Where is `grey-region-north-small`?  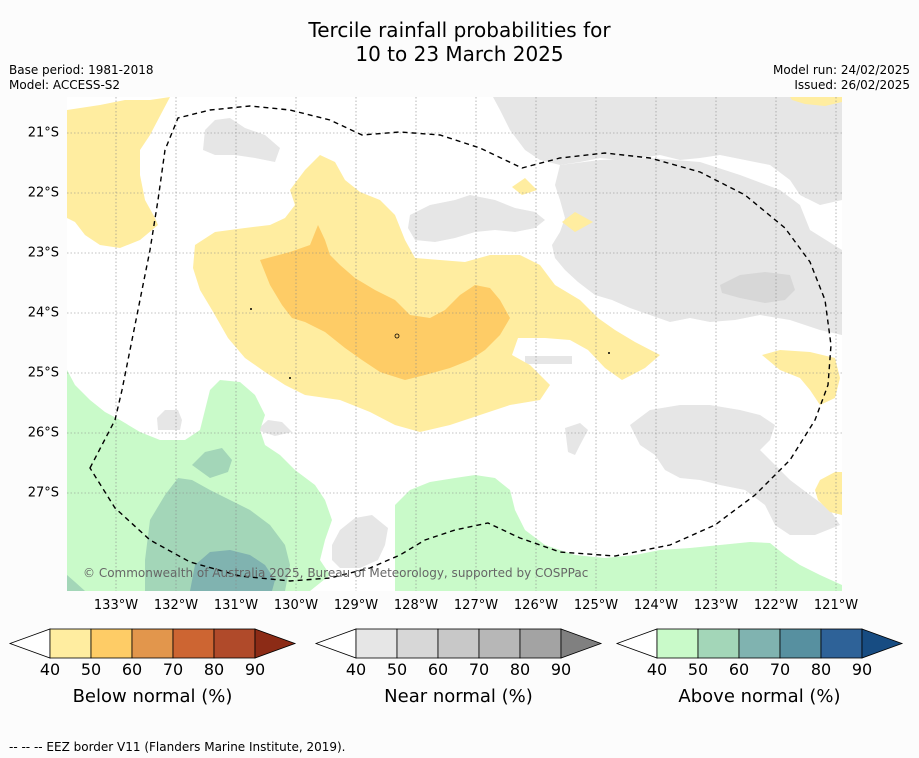 grey-region-north-small is located at coordinates (241, 140).